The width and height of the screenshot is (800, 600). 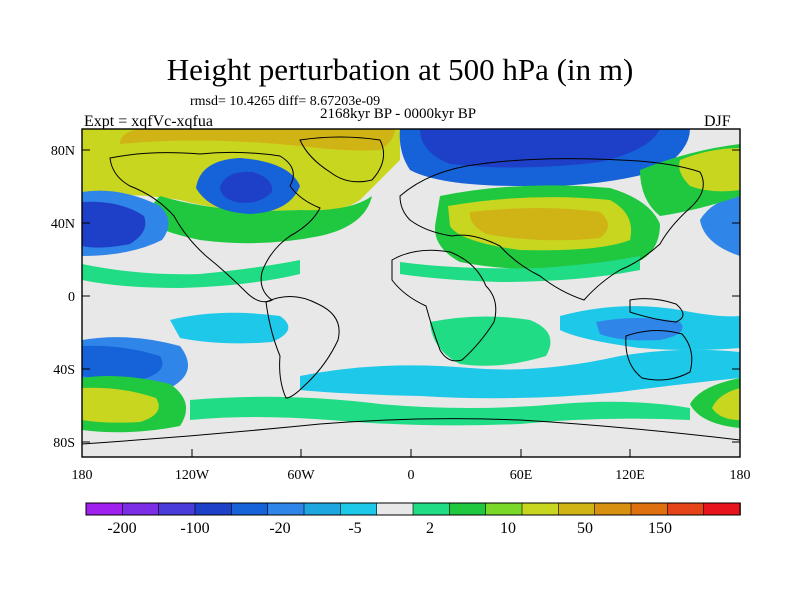 What do you see at coordinates (257, 140) in the screenshot?
I see `anomaly-arctic-positive` at bounding box center [257, 140].